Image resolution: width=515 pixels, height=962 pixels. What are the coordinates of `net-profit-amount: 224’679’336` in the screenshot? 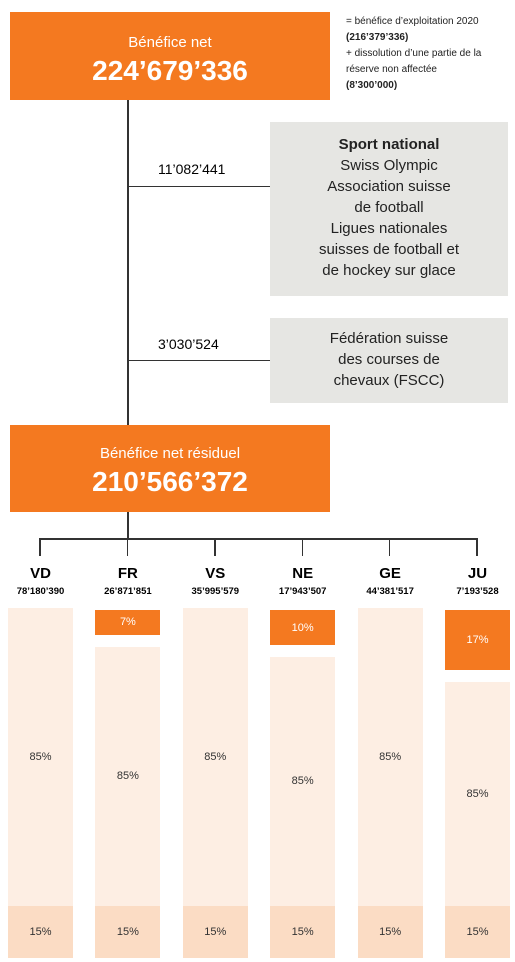 It's located at (170, 70).